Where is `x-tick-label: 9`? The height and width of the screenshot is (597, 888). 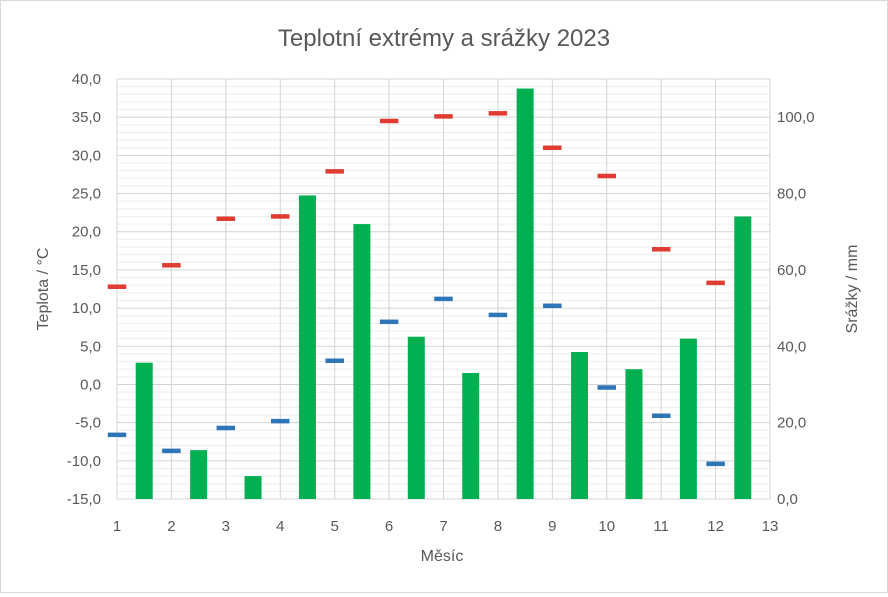
x-tick-label: 9 is located at coordinates (552, 526).